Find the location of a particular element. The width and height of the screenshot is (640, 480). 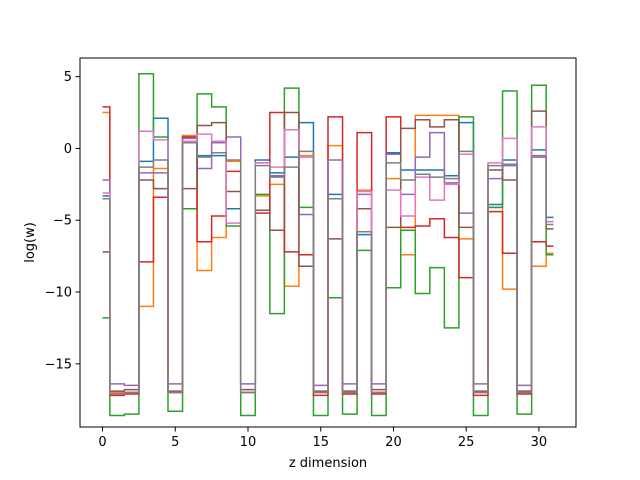

x-tick-label: 5 is located at coordinates (175, 442).